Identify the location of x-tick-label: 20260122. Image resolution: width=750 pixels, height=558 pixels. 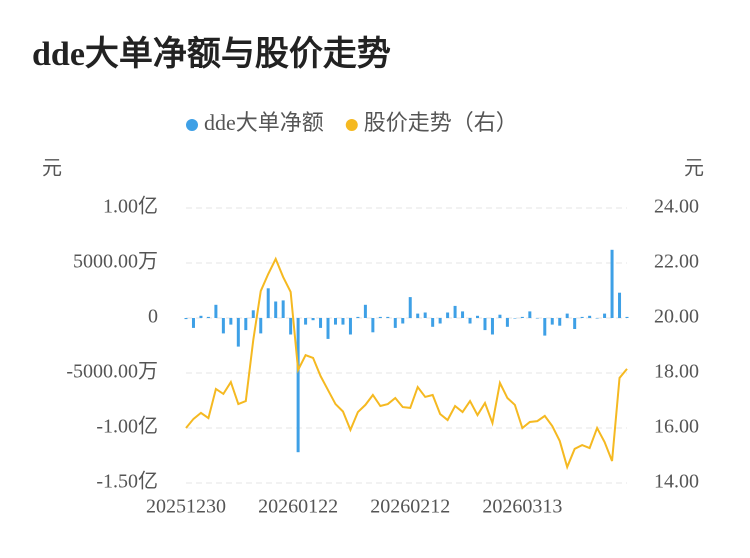
(298, 507).